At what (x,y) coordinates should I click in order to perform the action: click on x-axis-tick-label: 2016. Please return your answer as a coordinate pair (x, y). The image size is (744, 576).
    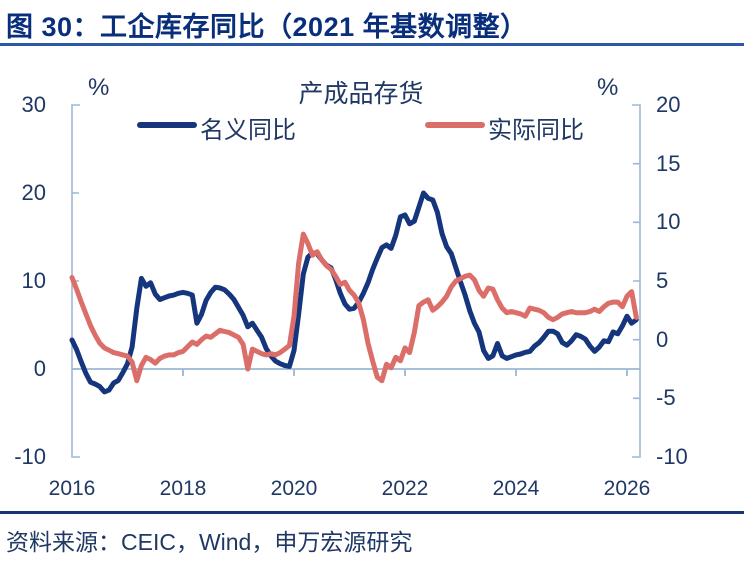
    Looking at the image, I should click on (72, 488).